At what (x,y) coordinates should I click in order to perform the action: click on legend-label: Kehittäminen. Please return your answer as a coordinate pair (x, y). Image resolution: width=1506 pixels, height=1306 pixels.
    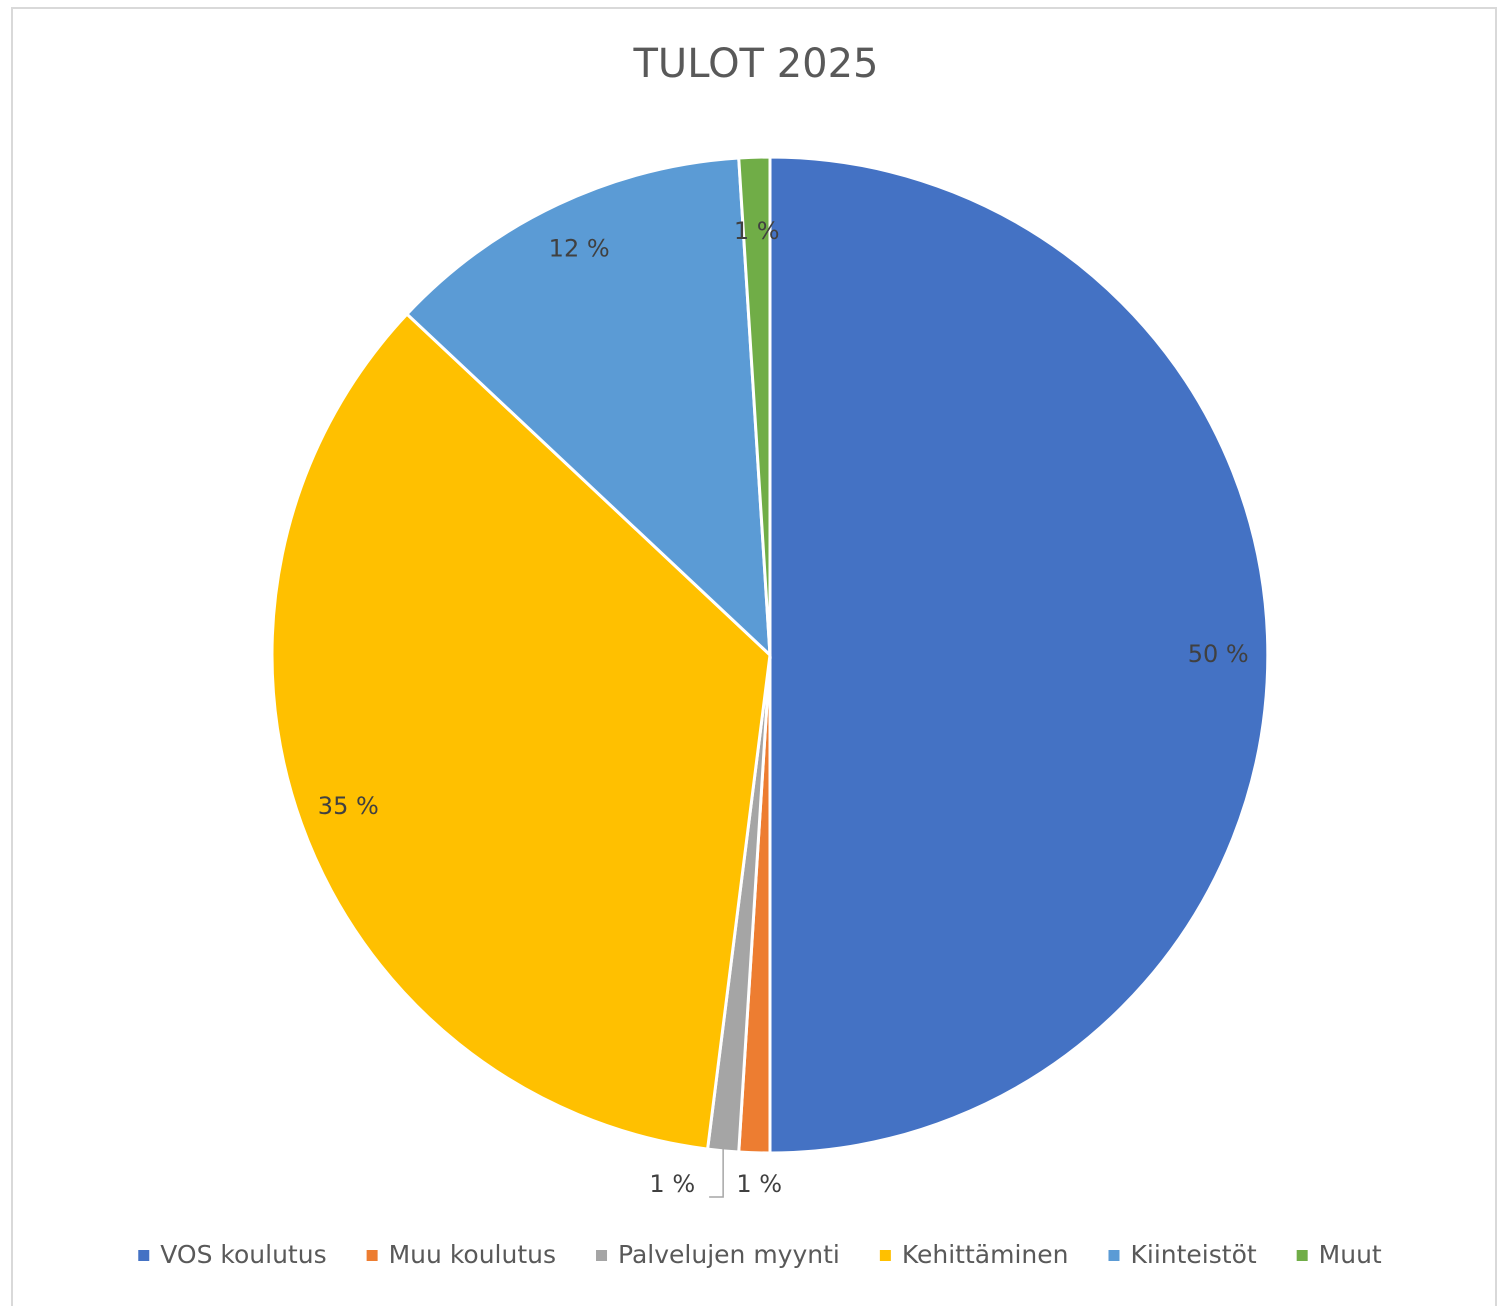
    Looking at the image, I should click on (985, 1254).